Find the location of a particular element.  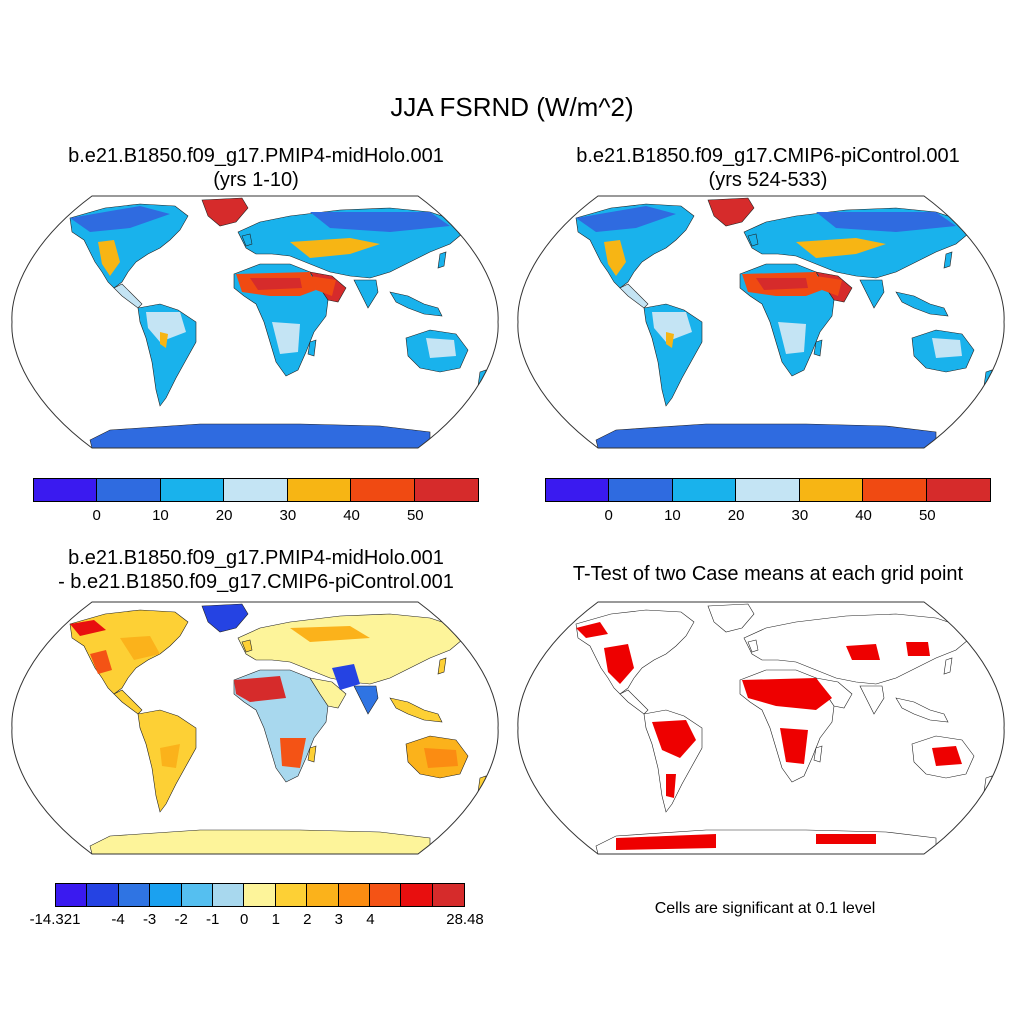

panel3-title-line1: b.e21.B1850.f09_g17.PMIP4-midHolo.001 is located at coordinates (256, 558).